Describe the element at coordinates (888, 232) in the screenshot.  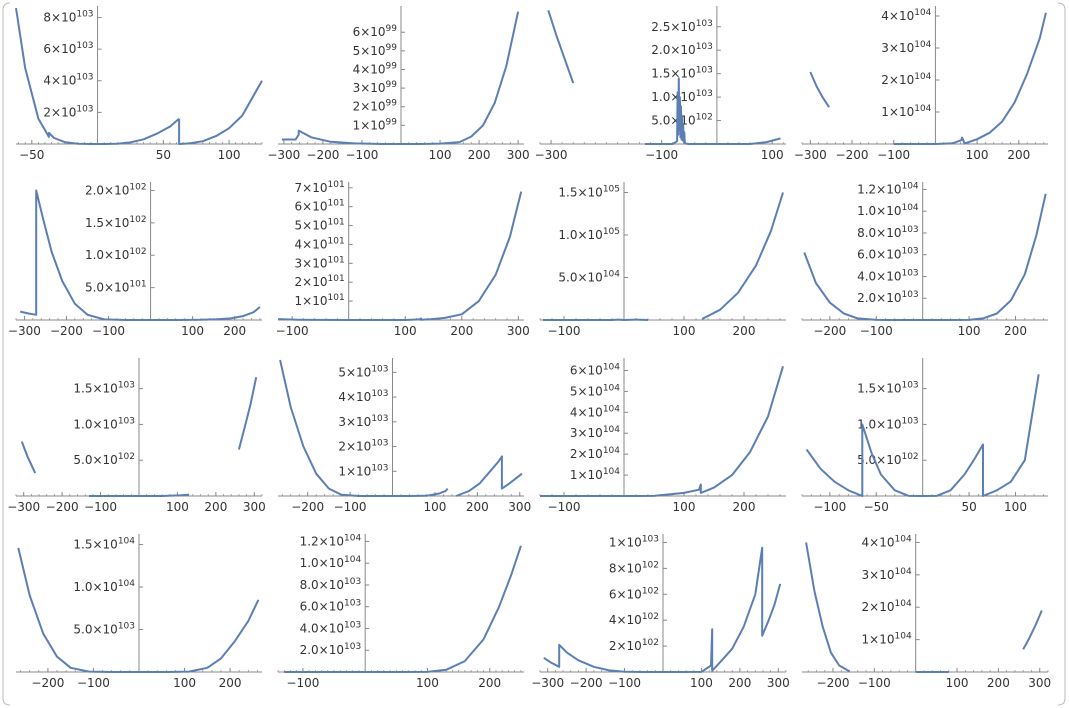
I see `y-tick-label: 8.0×10103` at that location.